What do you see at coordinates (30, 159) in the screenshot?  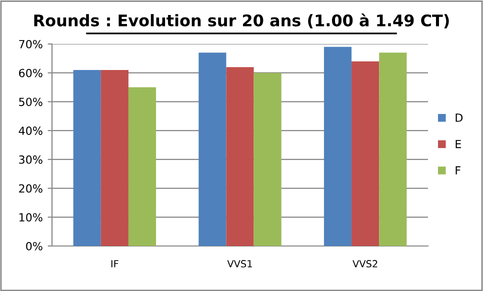 I see `y-tick-label: 30%` at bounding box center [30, 159].